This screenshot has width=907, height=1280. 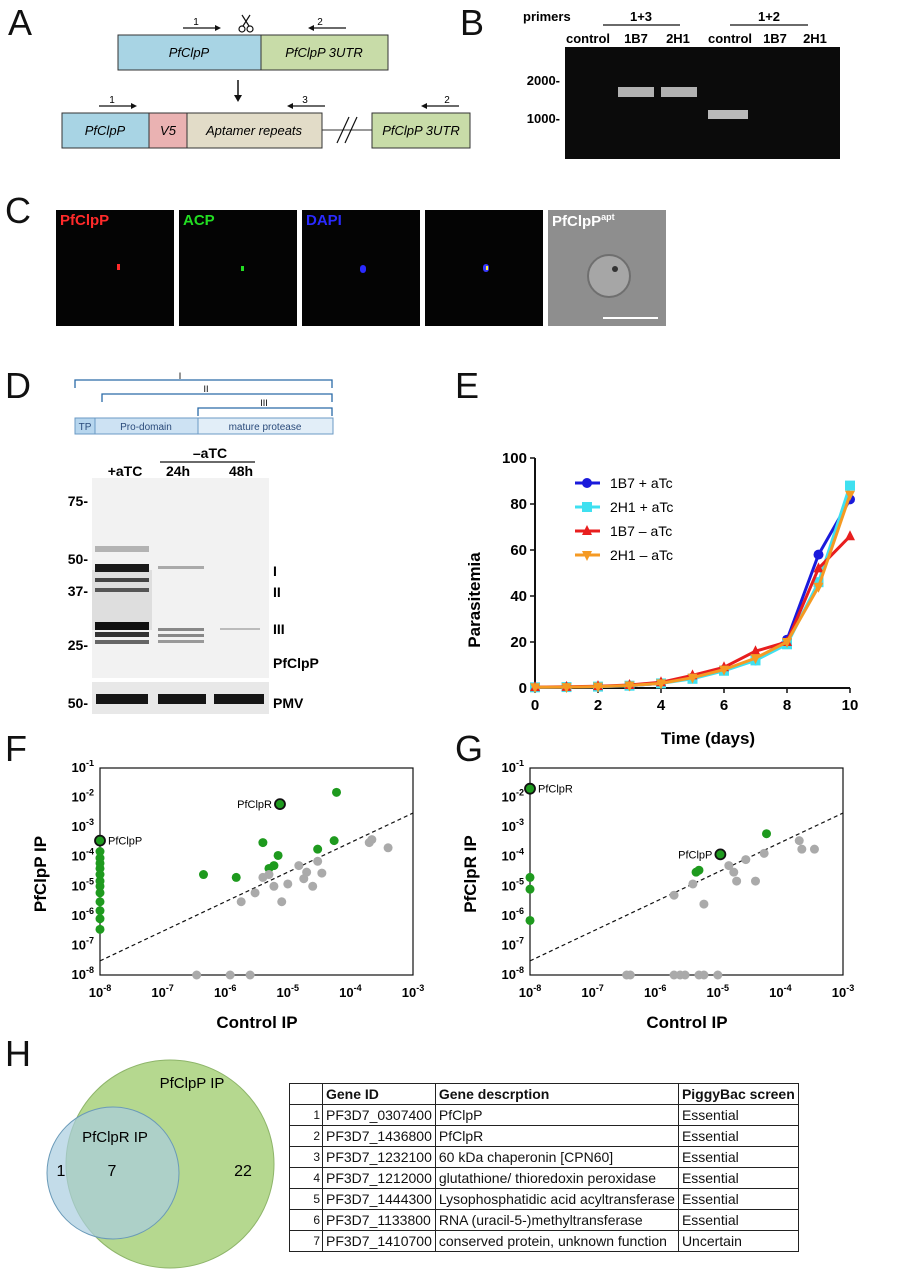 What do you see at coordinates (588, 38) in the screenshot?
I see `lane-control-1: control` at bounding box center [588, 38].